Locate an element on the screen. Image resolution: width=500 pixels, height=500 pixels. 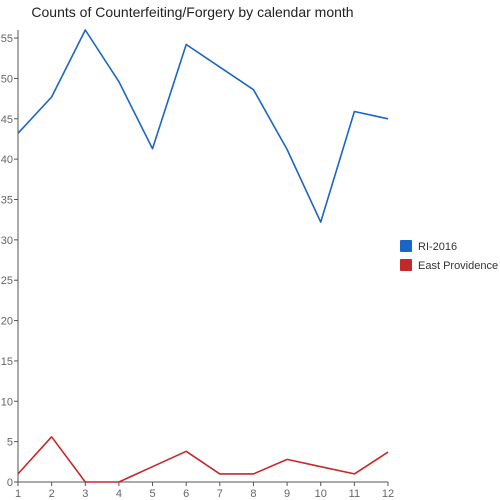
y-axis-ticks: 0 5 10 15 20 25 30 35 40 45 50 55 is located at coordinates (9, 261).